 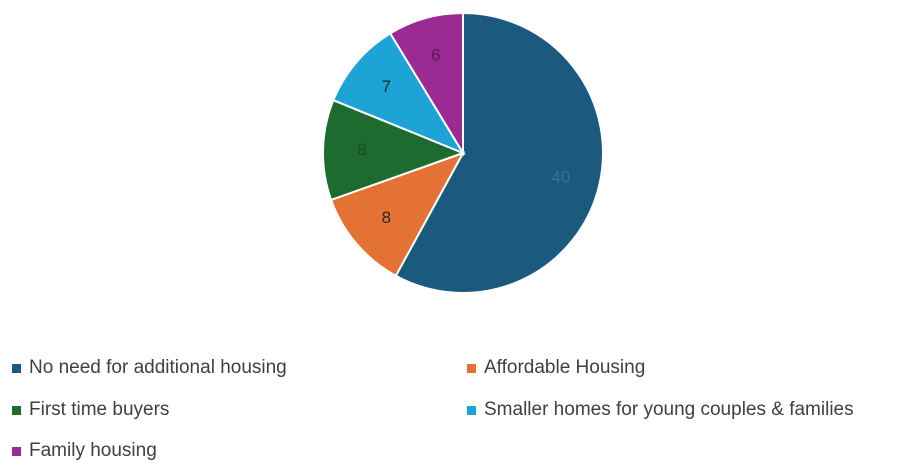 I want to click on legend-item-affordable: Affordable Housing, so click(x=556, y=368).